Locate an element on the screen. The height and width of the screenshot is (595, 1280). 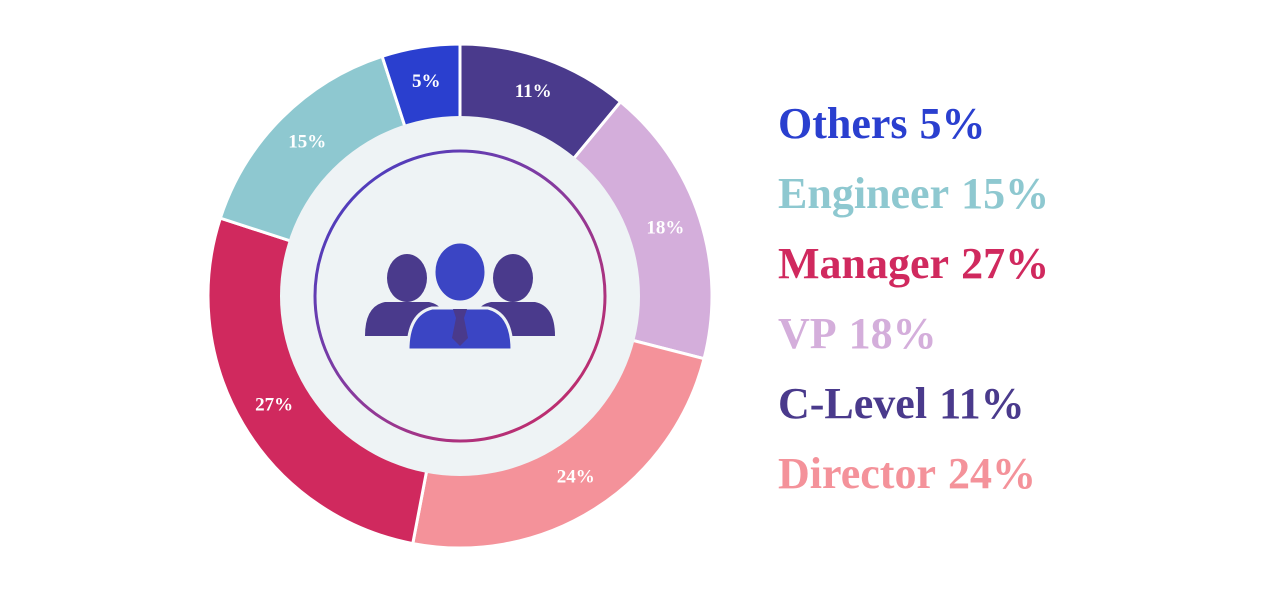
legend-value: 5% is located at coordinates (953, 123).